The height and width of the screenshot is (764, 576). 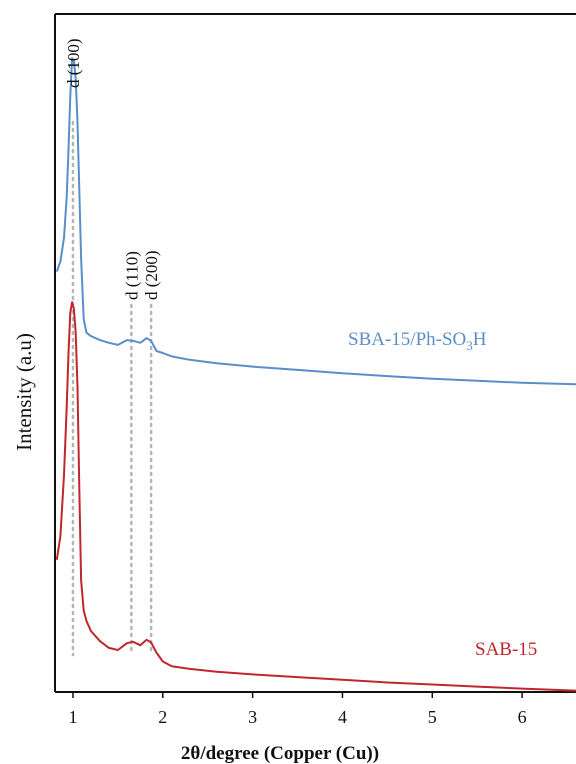 What do you see at coordinates (151, 275) in the screenshot?
I see `reflection-label: d (200)` at bounding box center [151, 275].